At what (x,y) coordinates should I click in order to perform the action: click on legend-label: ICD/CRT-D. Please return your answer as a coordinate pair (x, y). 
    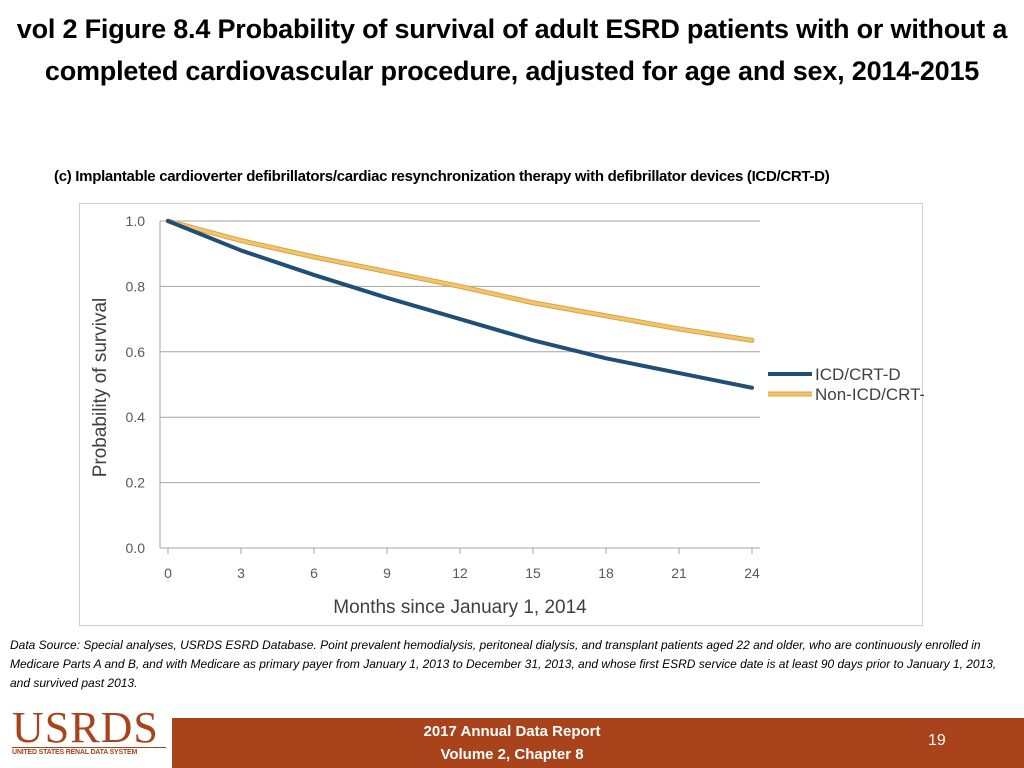
    Looking at the image, I should click on (858, 374).